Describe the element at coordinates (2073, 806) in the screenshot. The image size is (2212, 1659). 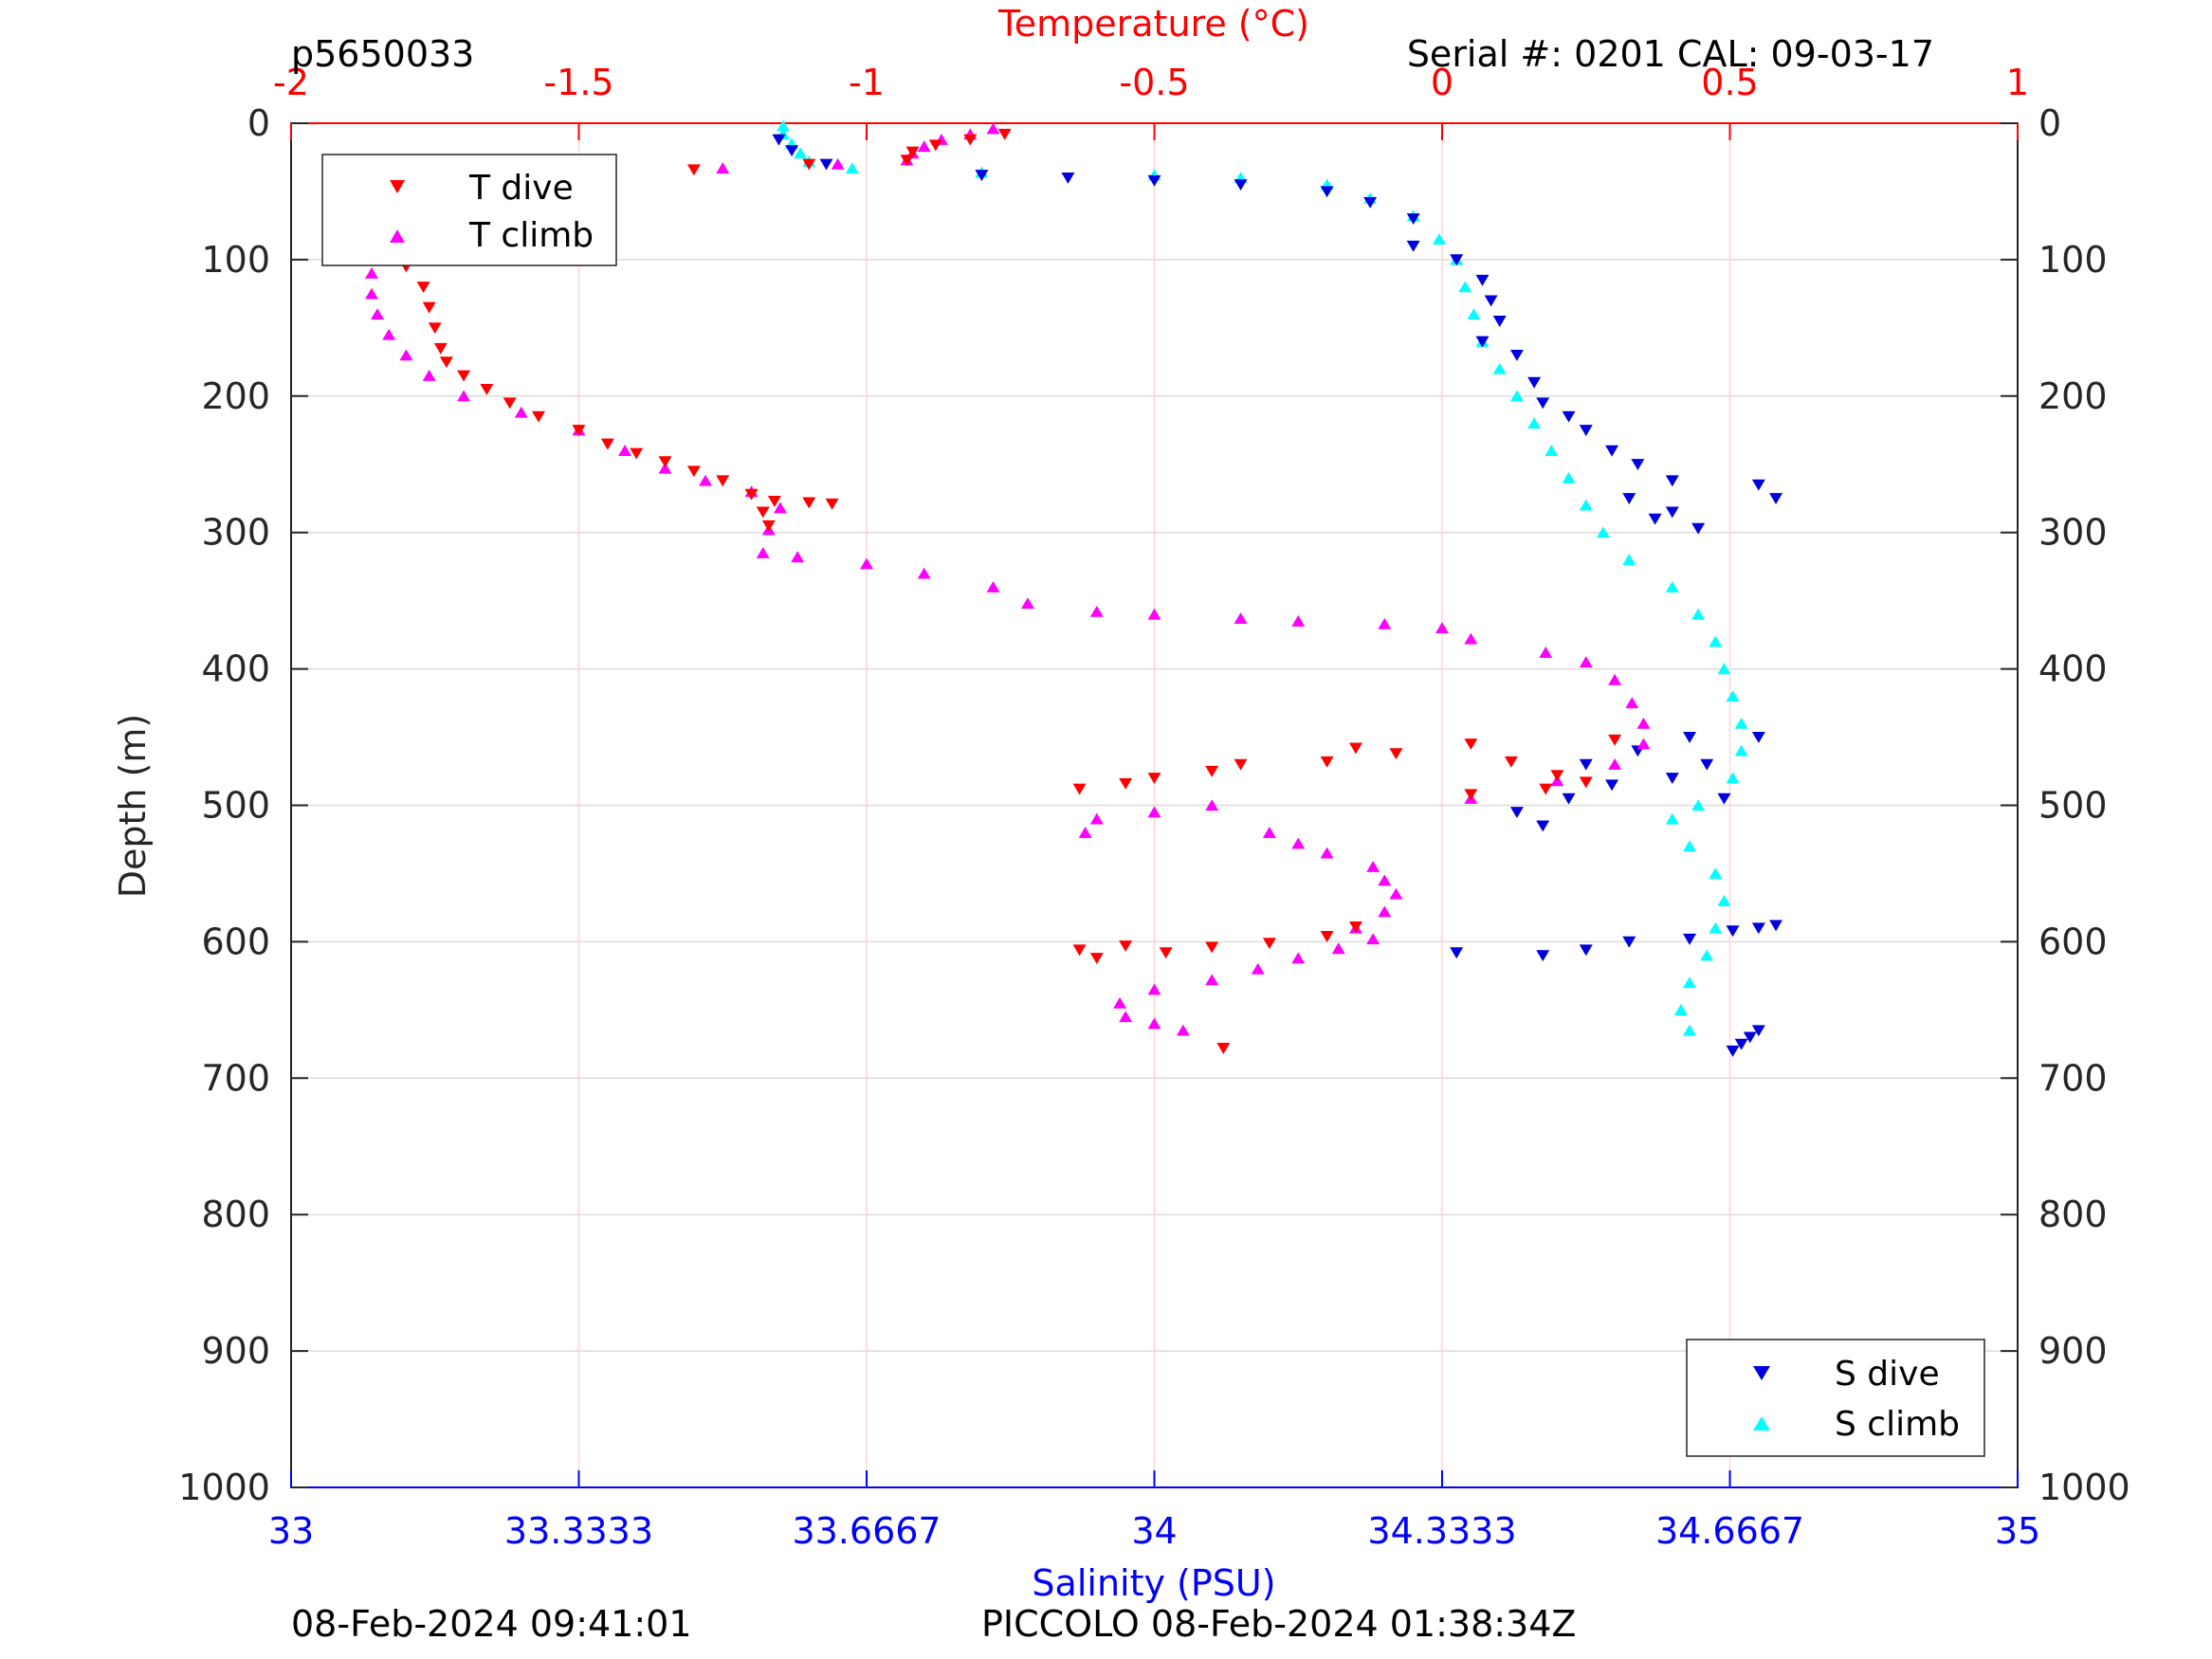
I see `depth-tick-label-right: 500` at that location.